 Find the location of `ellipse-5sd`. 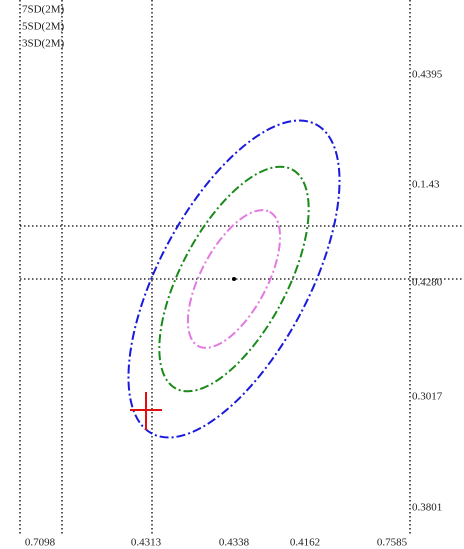

ellipse-5sd is located at coordinates (234, 279).